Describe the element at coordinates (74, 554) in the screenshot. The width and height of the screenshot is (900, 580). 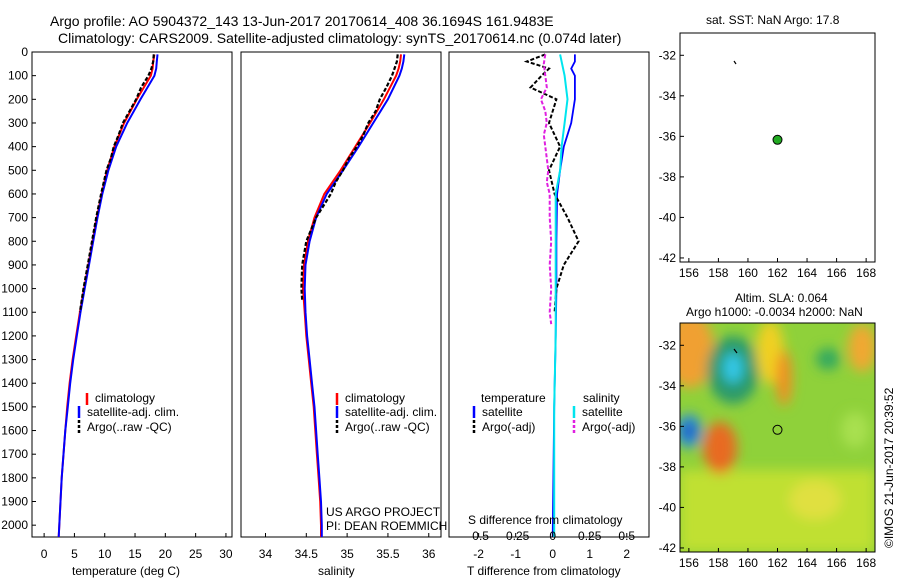
I see `x-tick-label: 5` at that location.